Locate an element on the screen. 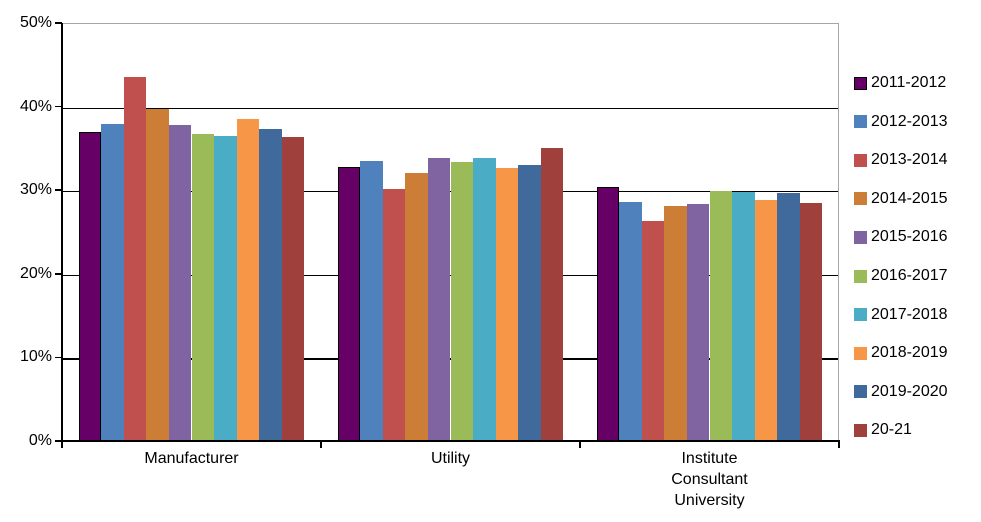 This screenshot has width=981, height=522. bar-2015-2016-utility is located at coordinates (439, 299).